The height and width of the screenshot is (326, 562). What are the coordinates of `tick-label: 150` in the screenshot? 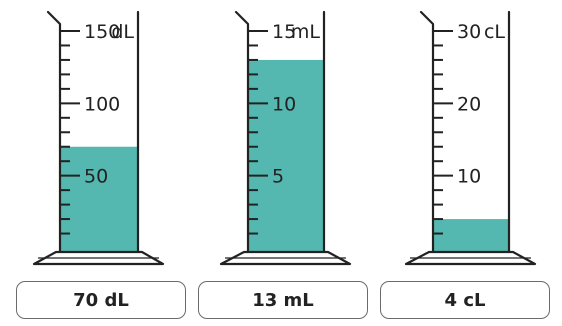 It's located at (102, 32).